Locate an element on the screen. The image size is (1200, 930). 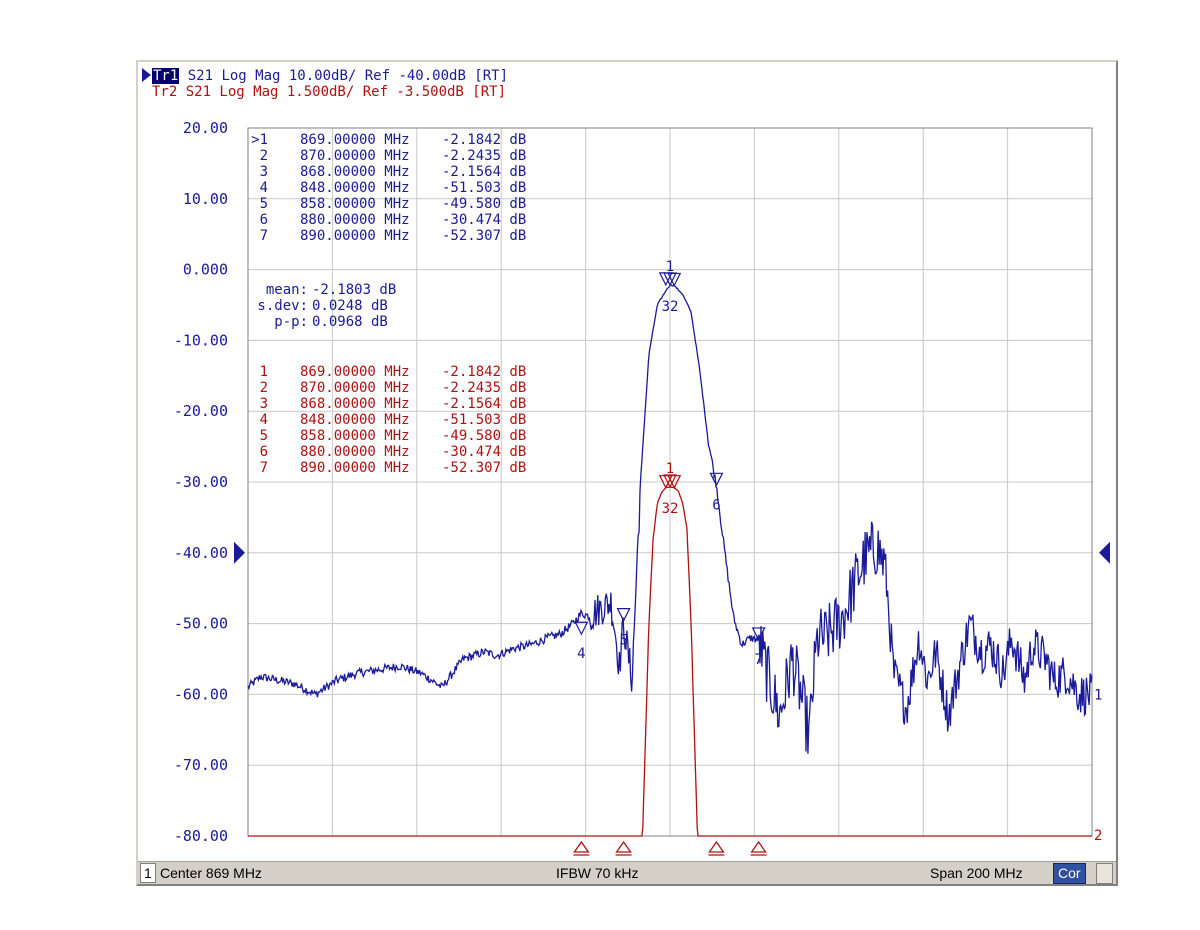
y-tick-label: -70.00 is located at coordinates (201, 765).